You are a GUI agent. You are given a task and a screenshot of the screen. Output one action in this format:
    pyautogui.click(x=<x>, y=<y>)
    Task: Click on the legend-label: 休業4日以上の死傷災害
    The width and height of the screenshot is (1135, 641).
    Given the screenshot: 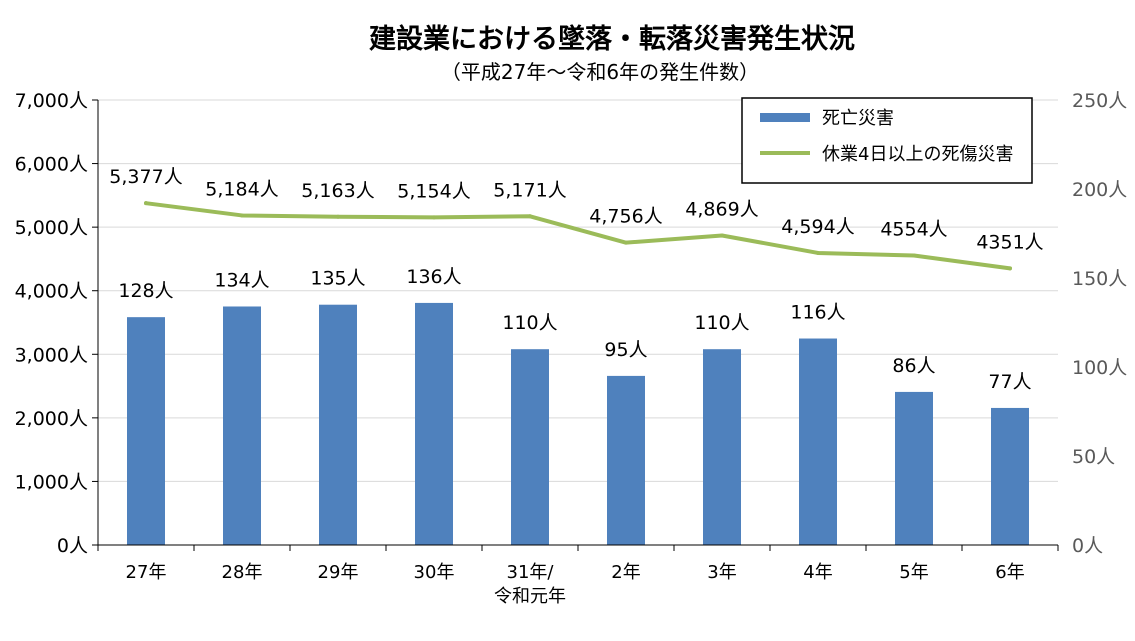 What is the action you would take?
    pyautogui.click(x=917, y=154)
    